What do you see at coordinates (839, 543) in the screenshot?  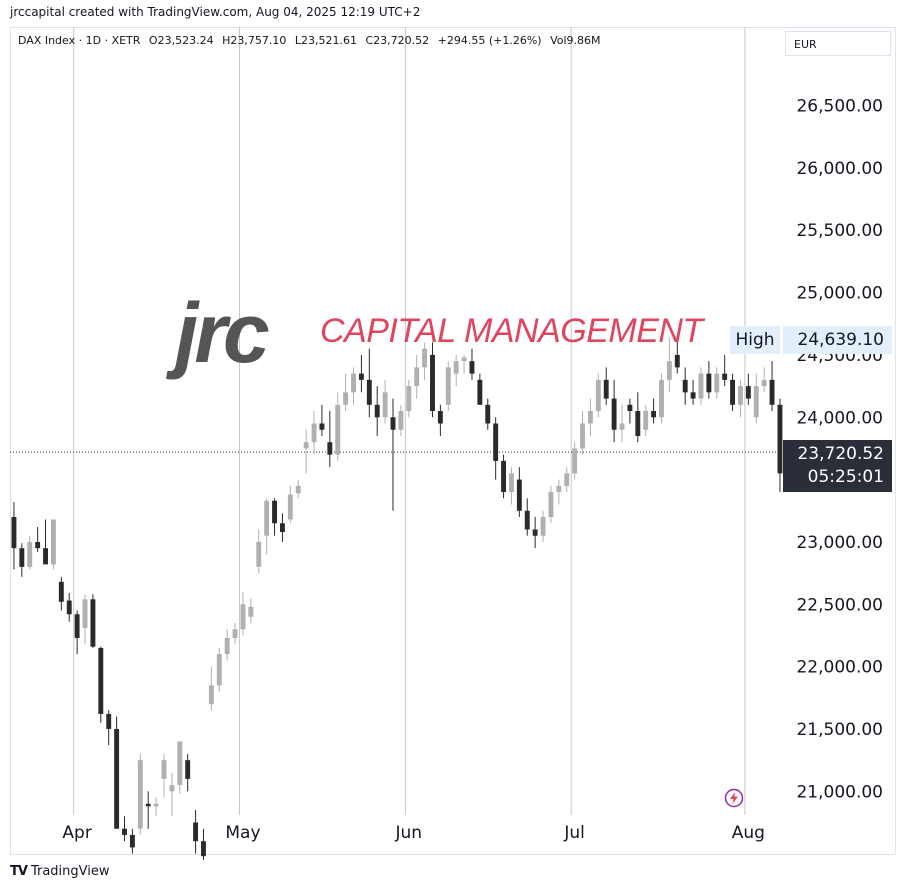 I see `y-tick-label: 23,000.00` at bounding box center [839, 543].